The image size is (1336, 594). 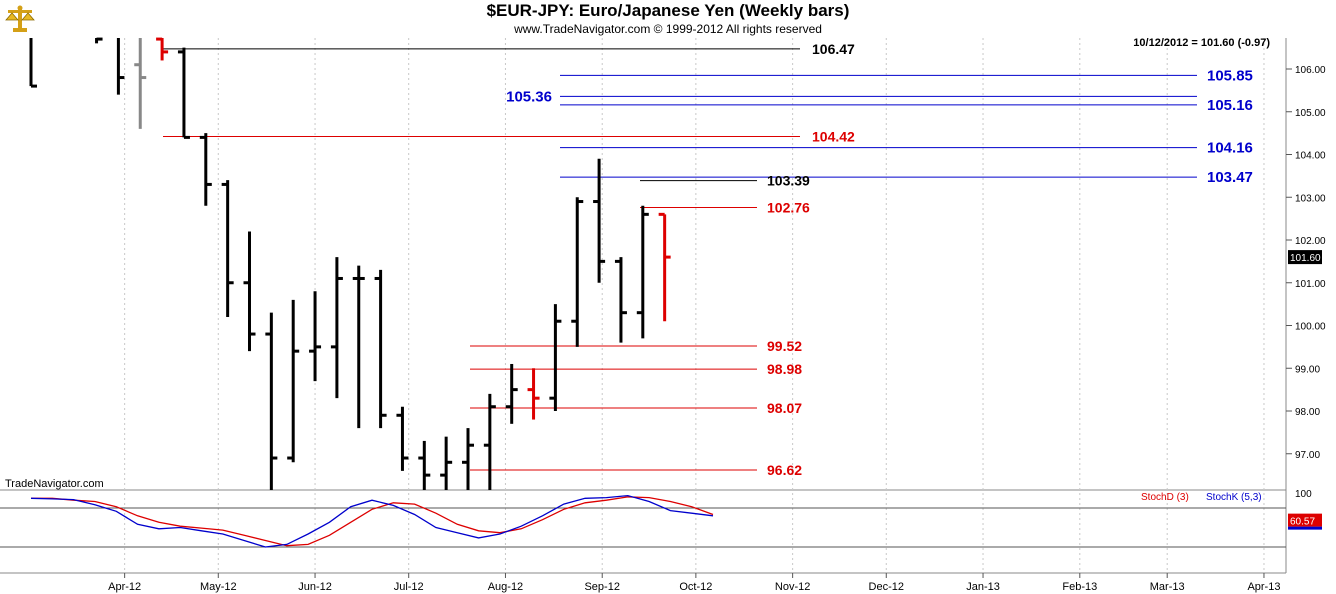 What do you see at coordinates (529, 96) in the screenshot?
I see `level-label-105.36: 105.36` at bounding box center [529, 96].